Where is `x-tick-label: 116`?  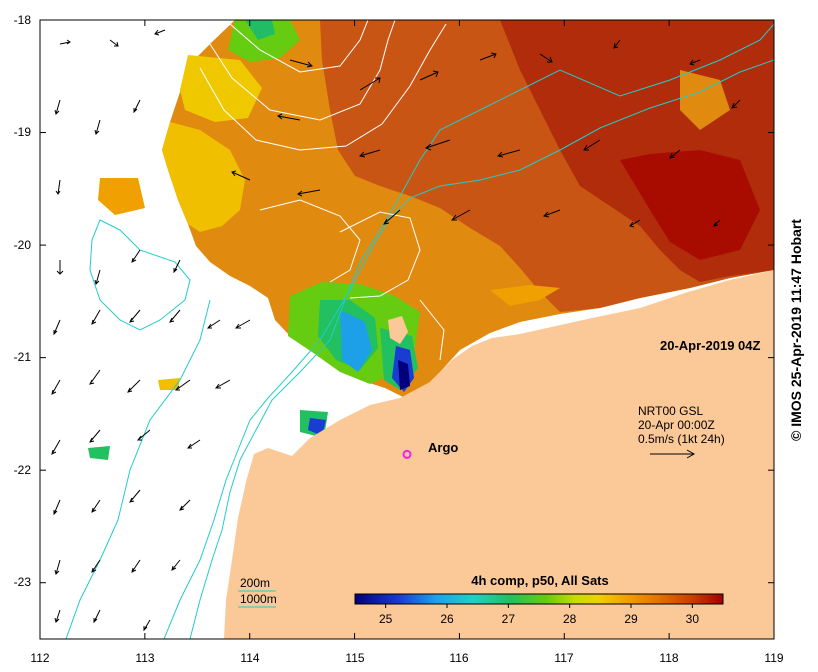 x-tick-label: 116 is located at coordinates (458, 658).